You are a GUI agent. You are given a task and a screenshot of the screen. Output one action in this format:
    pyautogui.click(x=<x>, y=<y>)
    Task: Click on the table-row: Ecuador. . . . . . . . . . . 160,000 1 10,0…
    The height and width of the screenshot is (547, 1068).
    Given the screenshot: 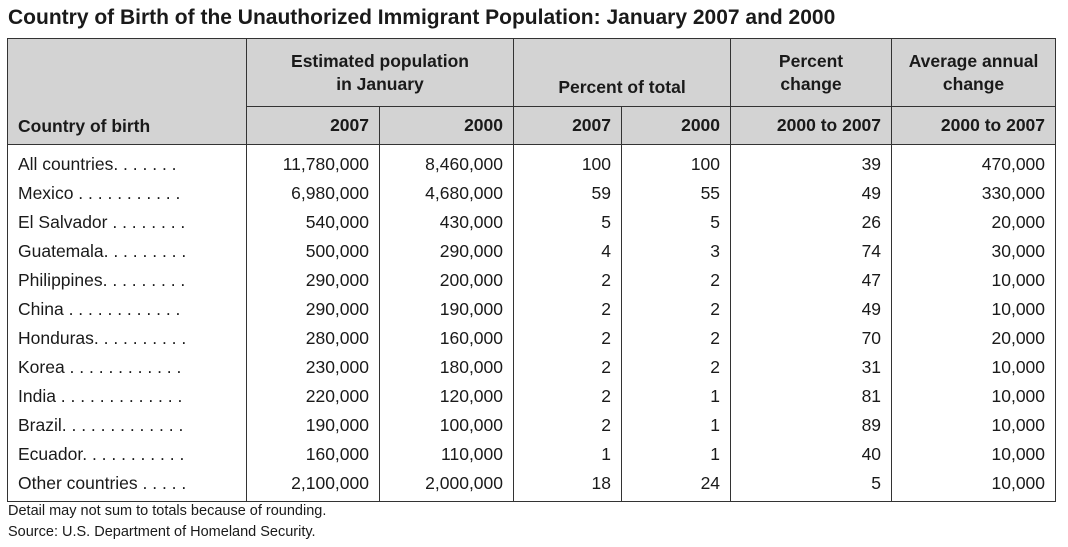 What is the action you would take?
    pyautogui.click(x=532, y=454)
    